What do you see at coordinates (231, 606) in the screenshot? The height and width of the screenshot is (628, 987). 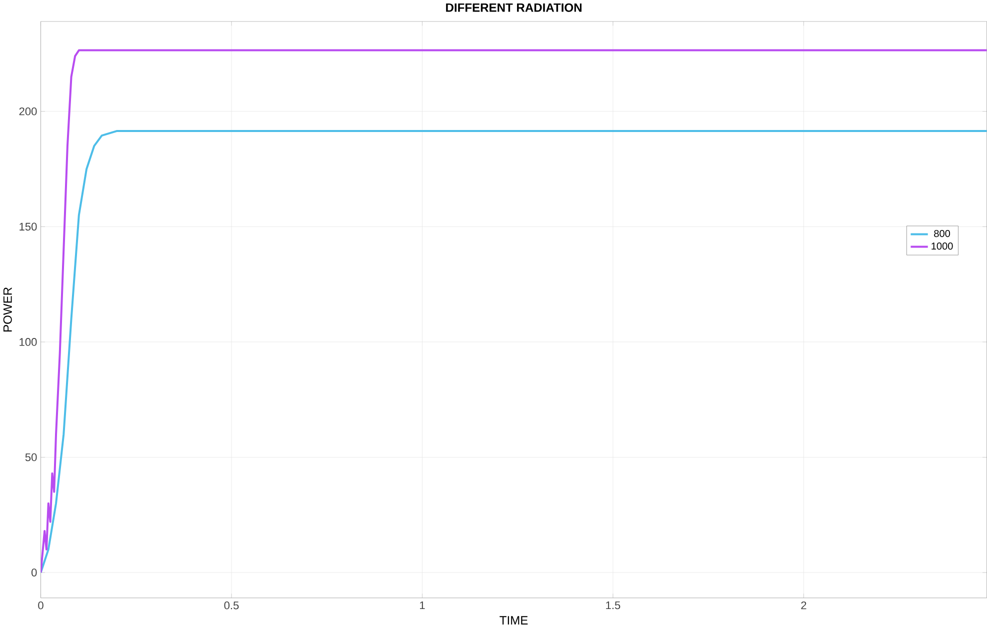 I see `x-tick-label: 0.5` at bounding box center [231, 606].